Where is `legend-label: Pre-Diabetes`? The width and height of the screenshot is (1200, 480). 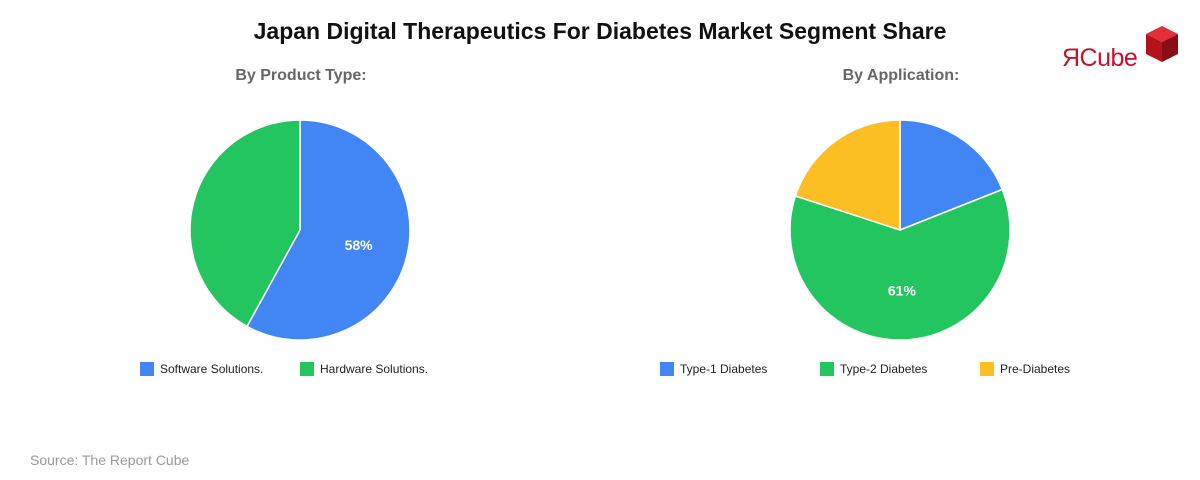
legend-label: Pre-Diabetes is located at coordinates (1035, 369).